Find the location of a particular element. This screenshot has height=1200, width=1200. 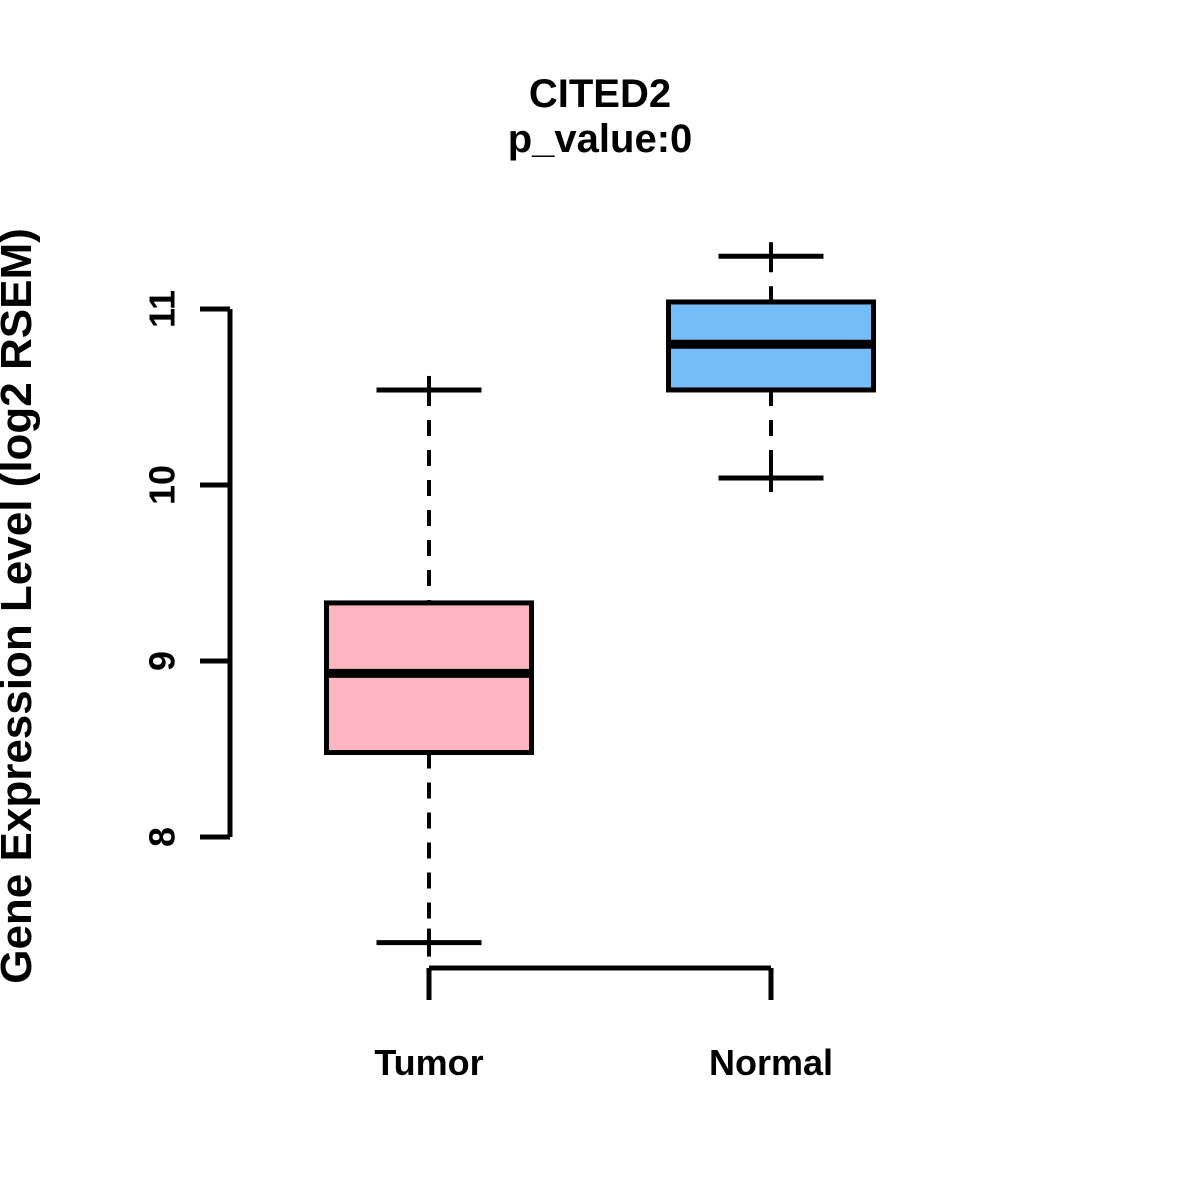

category-label-tumor: Tumor is located at coordinates (428, 1062).